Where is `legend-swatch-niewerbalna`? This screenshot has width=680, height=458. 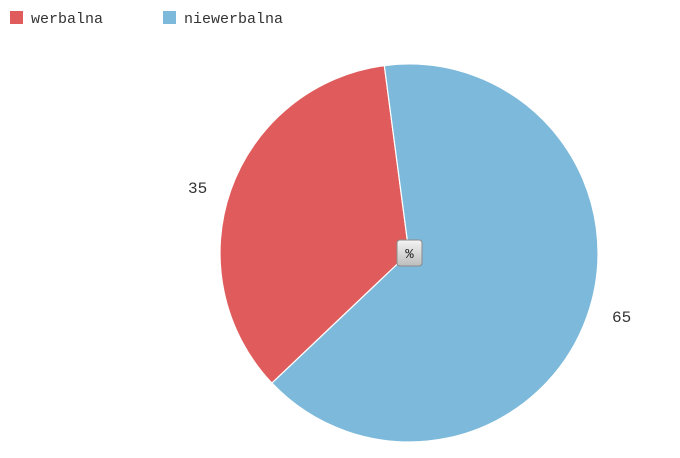 legend-swatch-niewerbalna is located at coordinates (169, 17).